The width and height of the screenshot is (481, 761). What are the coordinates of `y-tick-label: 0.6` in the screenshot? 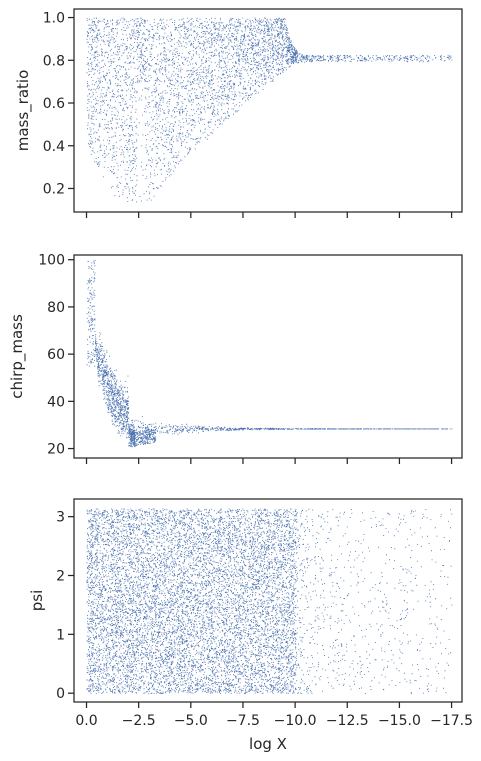 It's located at (54, 104).